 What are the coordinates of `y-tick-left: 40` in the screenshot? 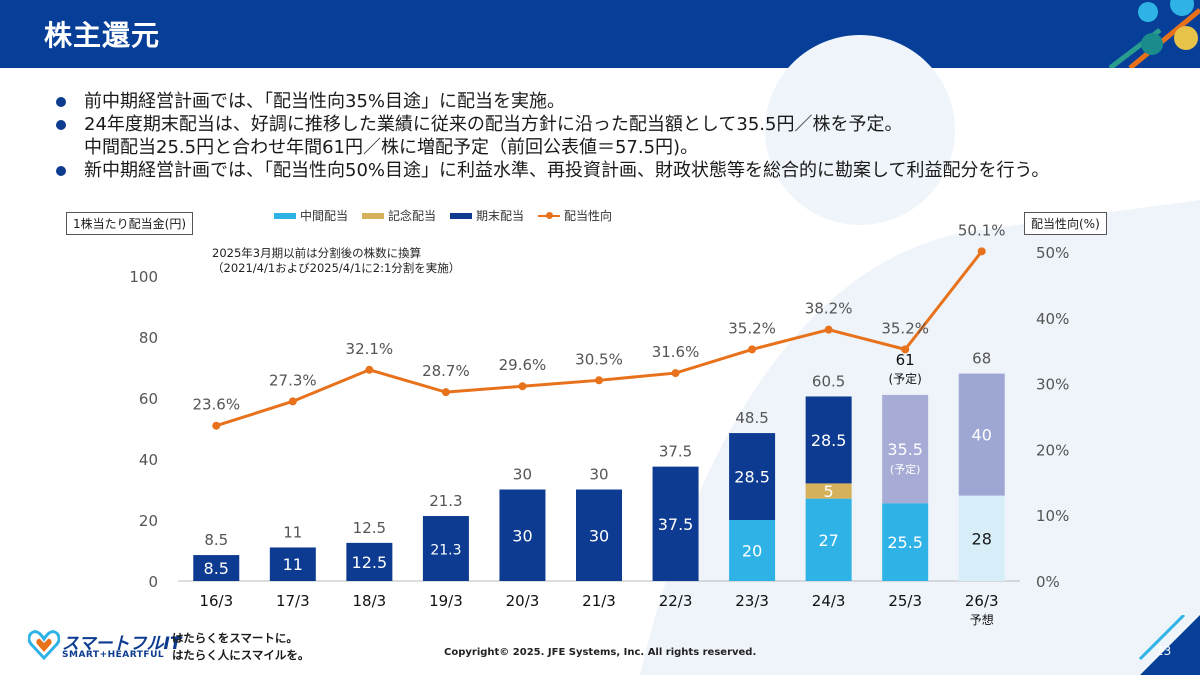 It's located at (148, 460).